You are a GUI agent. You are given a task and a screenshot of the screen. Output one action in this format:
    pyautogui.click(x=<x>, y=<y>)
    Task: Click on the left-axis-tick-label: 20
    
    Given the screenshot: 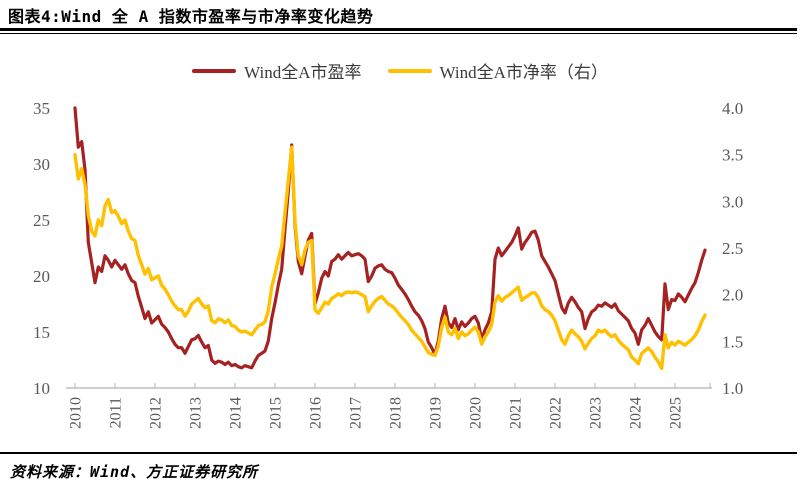 What is the action you would take?
    pyautogui.click(x=41, y=276)
    